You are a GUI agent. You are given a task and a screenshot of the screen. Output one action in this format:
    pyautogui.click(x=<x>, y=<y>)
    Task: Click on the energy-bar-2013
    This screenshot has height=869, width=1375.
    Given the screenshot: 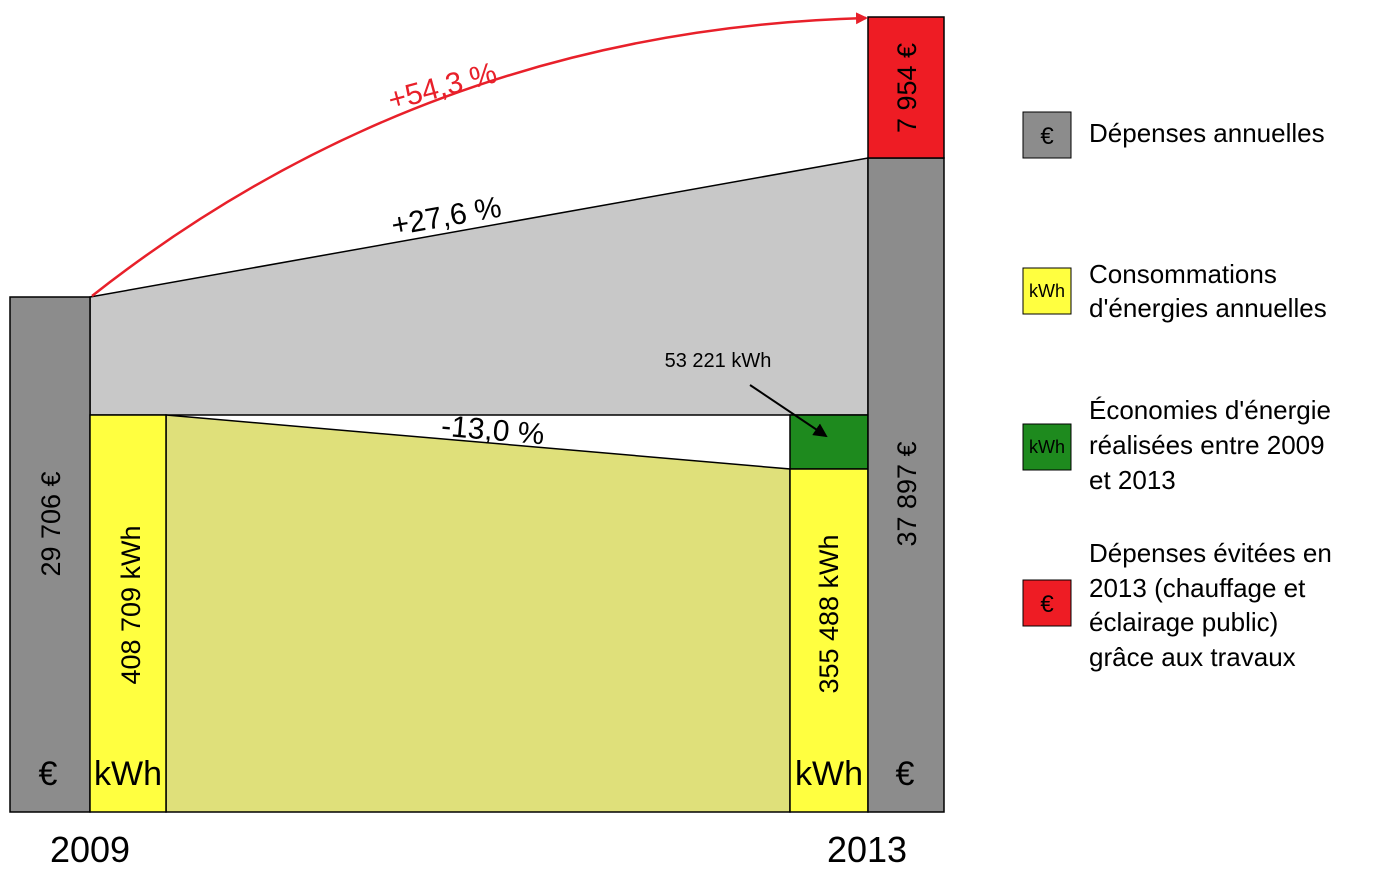 What is the action you would take?
    pyautogui.click(x=829, y=640)
    